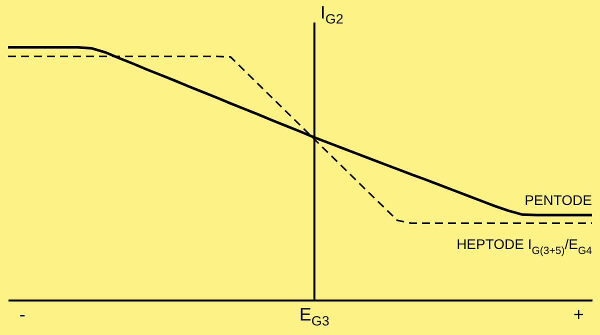  What do you see at coordinates (314, 316) in the screenshot?
I see `x-tick-label: E$_{G3}$` at bounding box center [314, 316].